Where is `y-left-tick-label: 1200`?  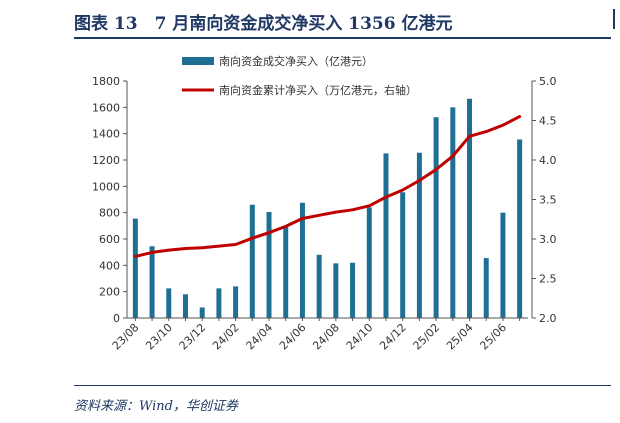 y-left-tick-label: 1200 is located at coordinates (106, 160).